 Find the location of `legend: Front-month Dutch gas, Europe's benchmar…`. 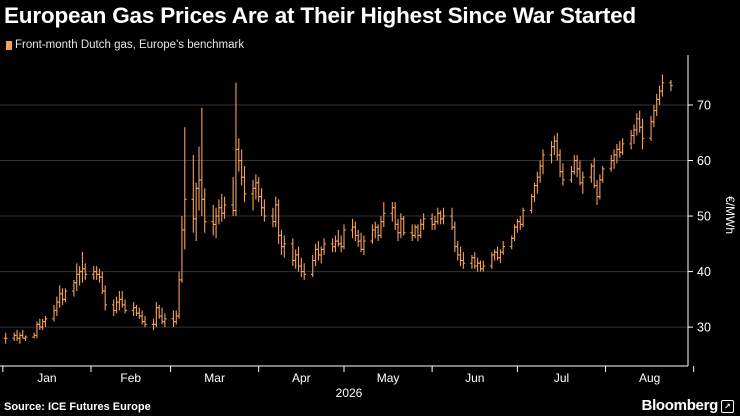

legend: Front-month Dutch gas, Europe's benchmar… is located at coordinates (125, 45).